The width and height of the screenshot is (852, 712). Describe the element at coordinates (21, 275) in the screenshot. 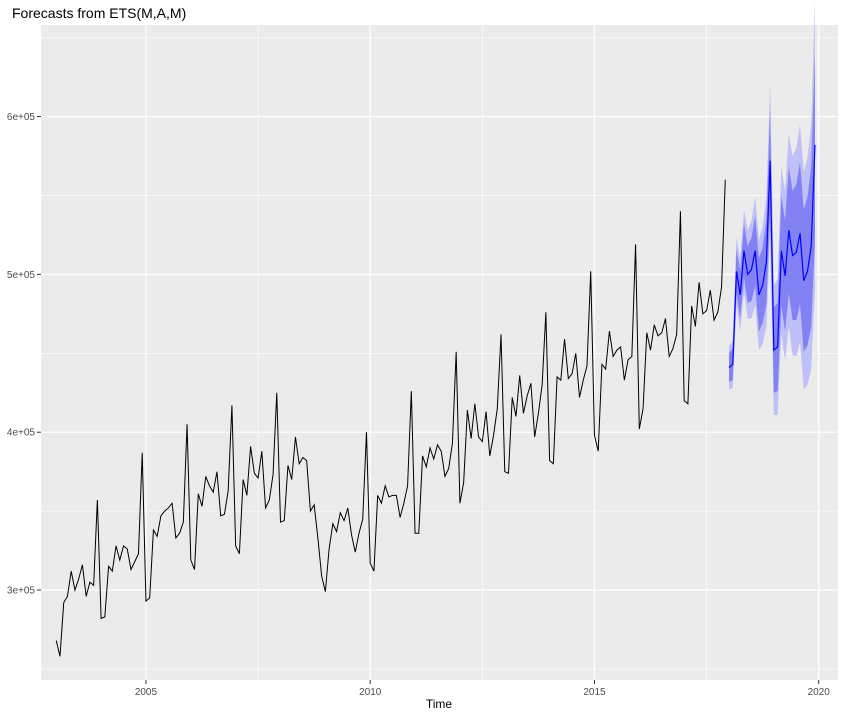

I see `y-tick-label: 5e+05` at that location.